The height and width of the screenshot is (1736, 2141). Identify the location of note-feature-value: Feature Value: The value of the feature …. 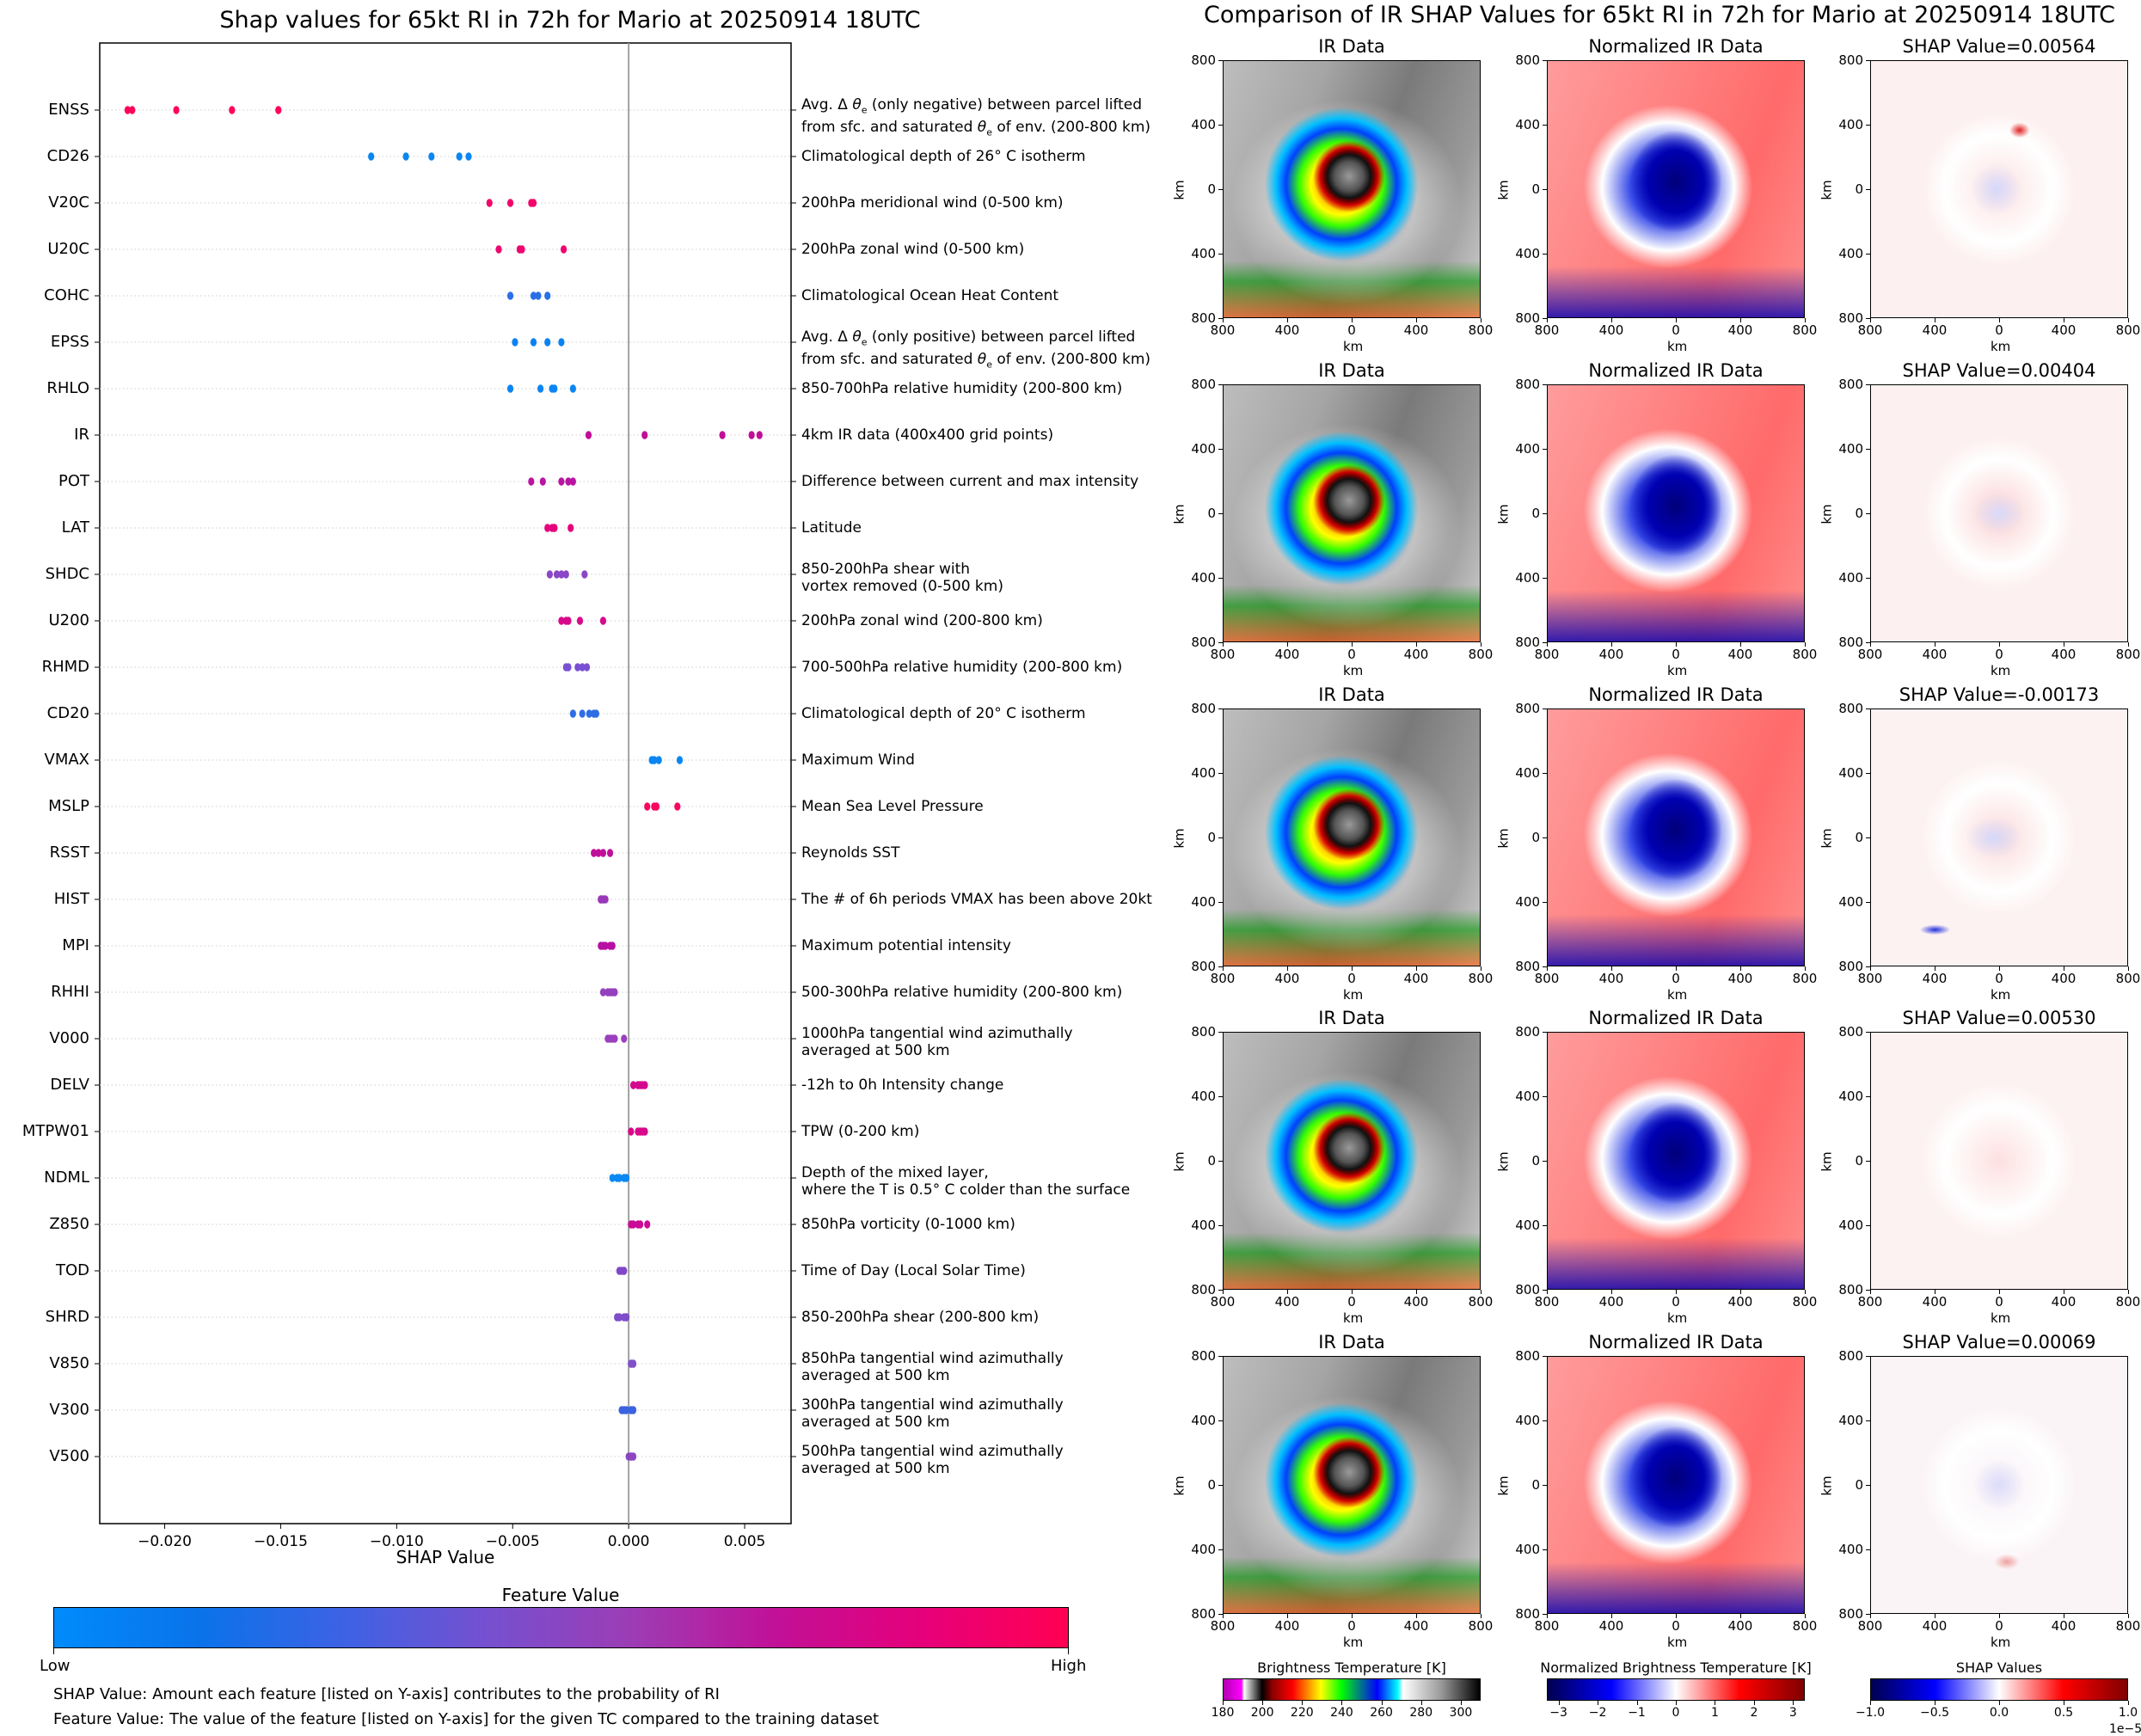
(466, 1719).